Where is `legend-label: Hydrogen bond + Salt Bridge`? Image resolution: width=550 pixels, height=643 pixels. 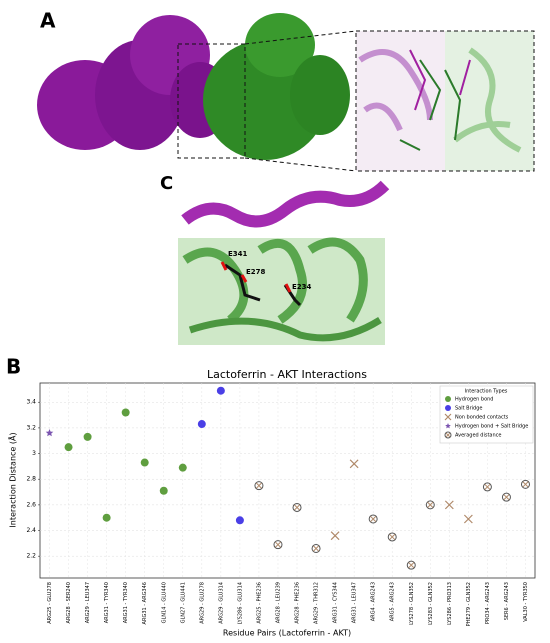 legend-label: Hydrogen bond + Salt Bridge is located at coordinates (491, 427).